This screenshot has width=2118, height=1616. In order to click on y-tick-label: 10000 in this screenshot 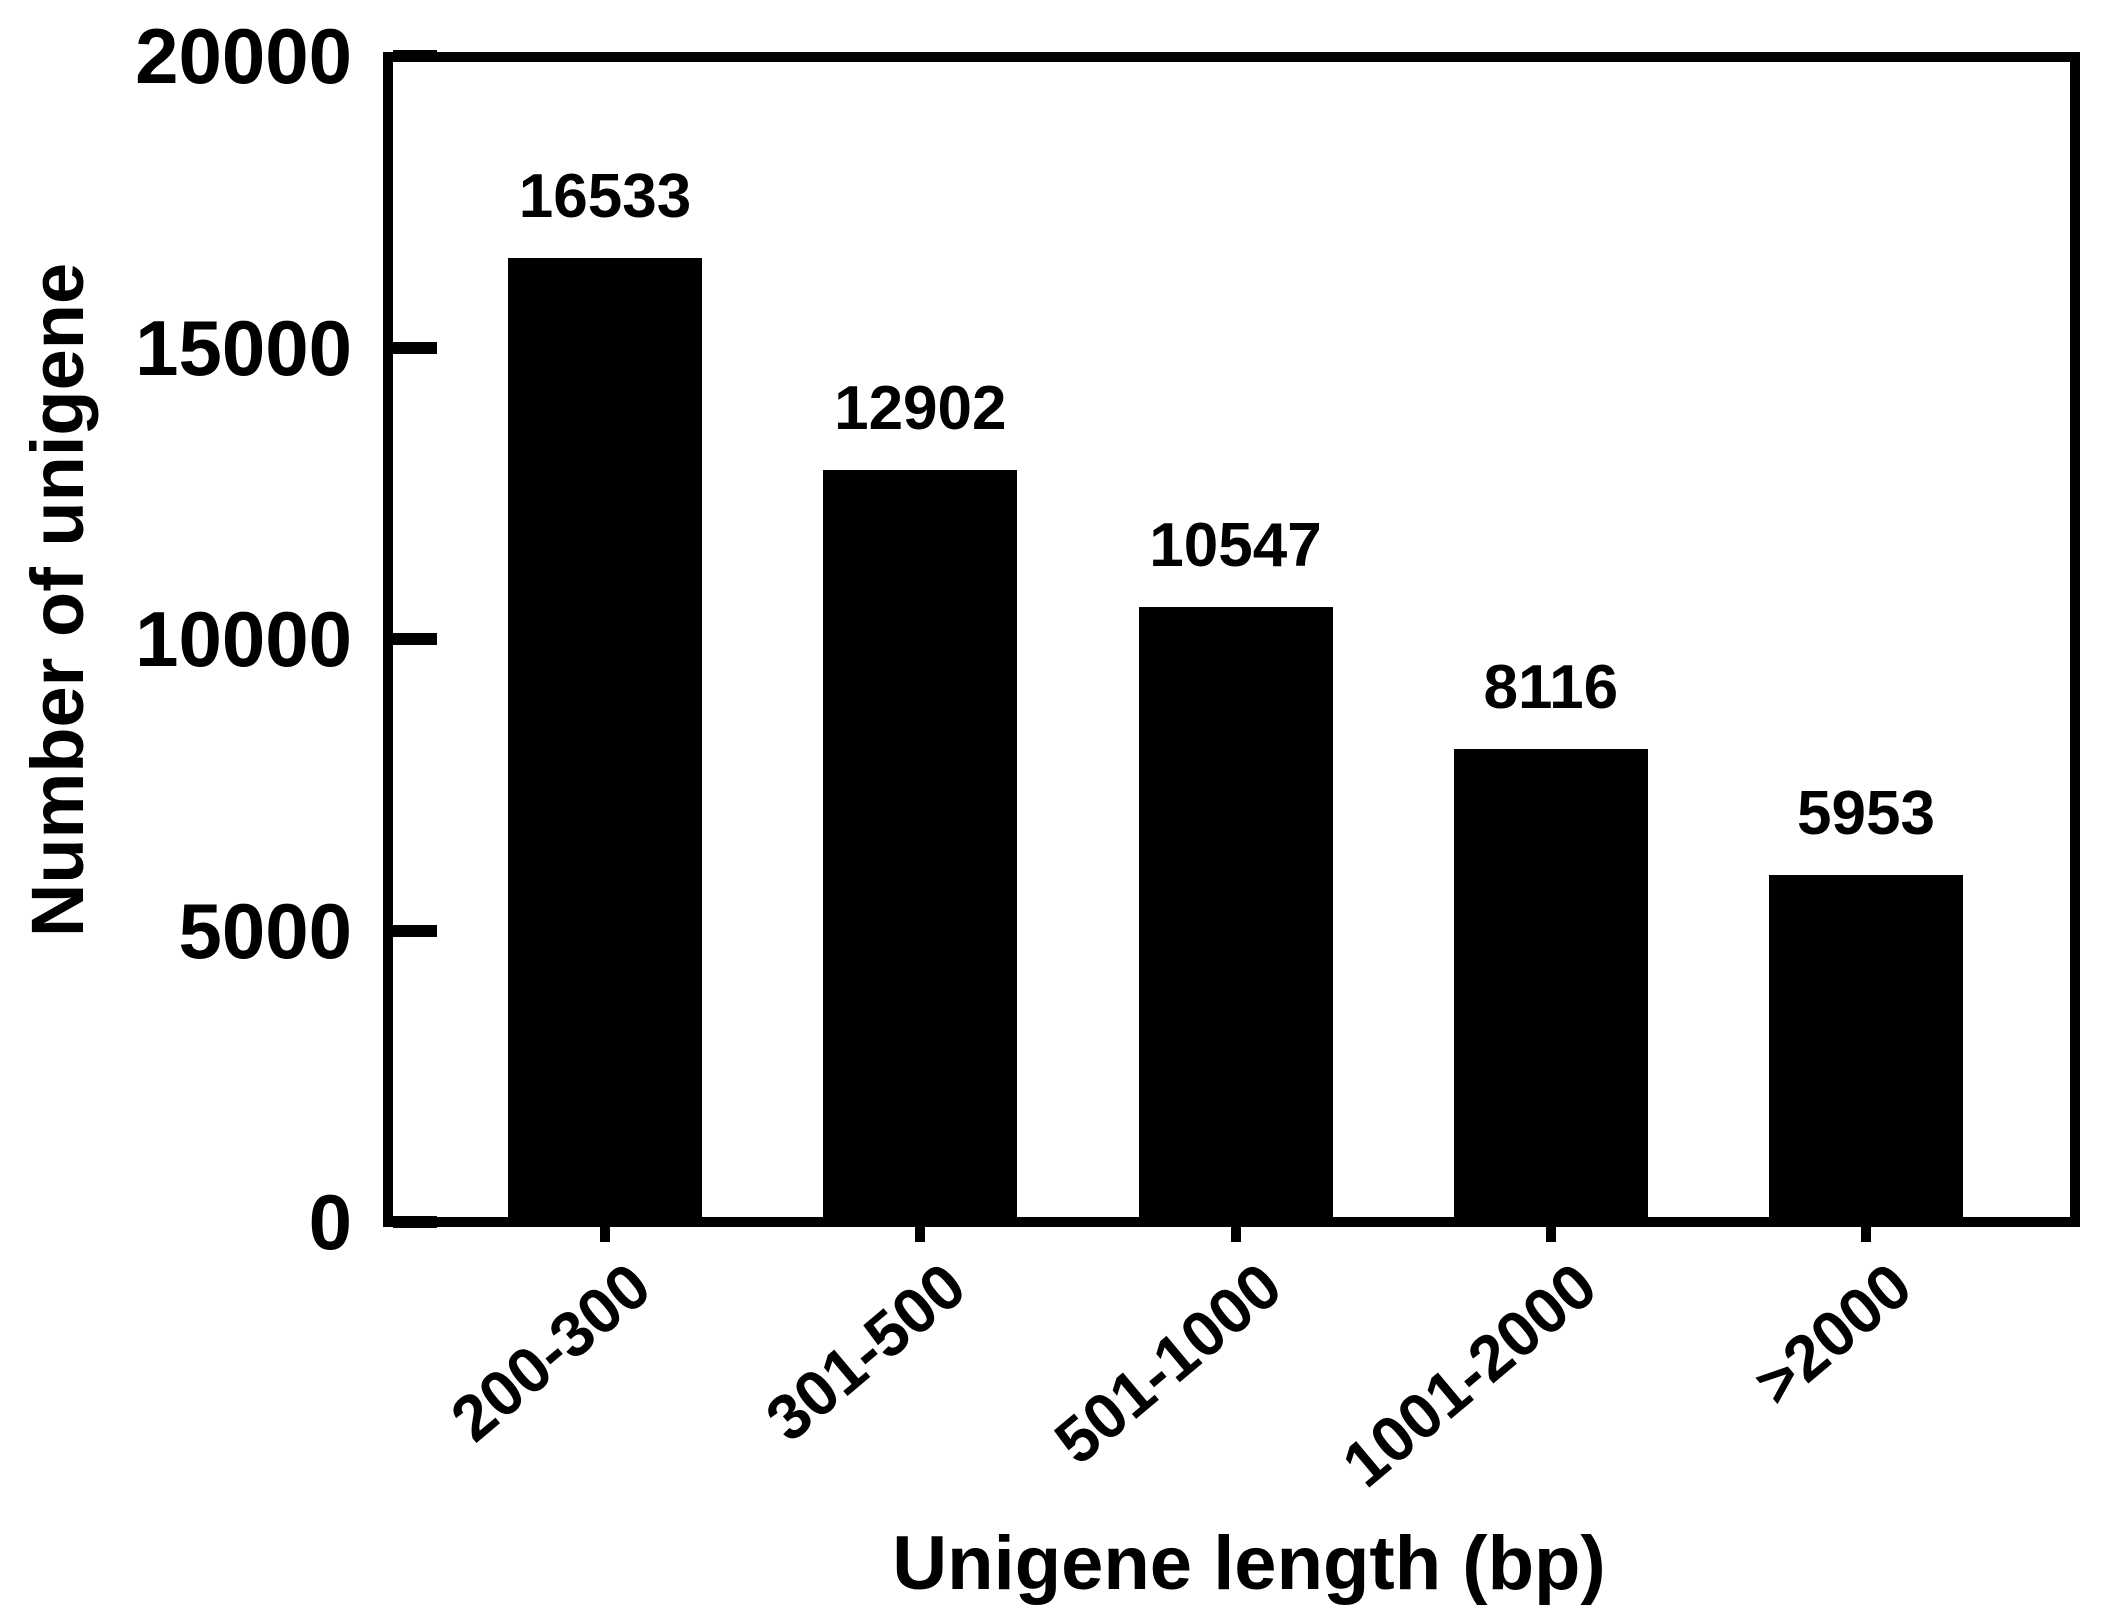, I will do `click(243, 639)`.